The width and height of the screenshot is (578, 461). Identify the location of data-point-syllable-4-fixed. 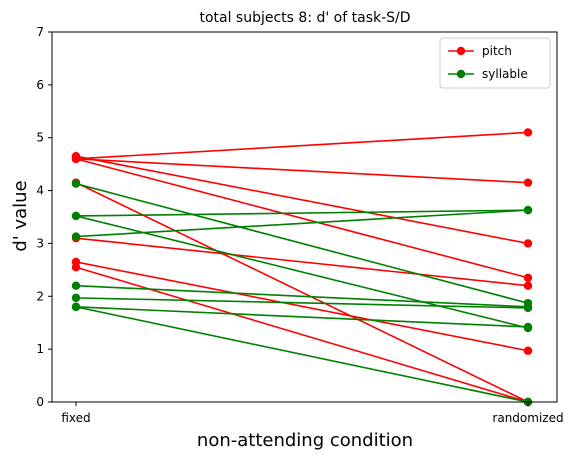
(76, 216).